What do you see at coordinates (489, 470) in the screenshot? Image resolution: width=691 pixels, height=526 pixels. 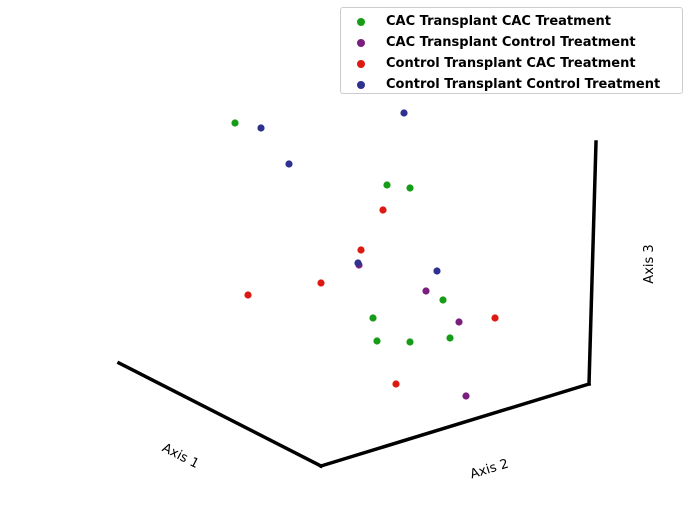 I see `axis-2-label: Axis 2` at bounding box center [489, 470].